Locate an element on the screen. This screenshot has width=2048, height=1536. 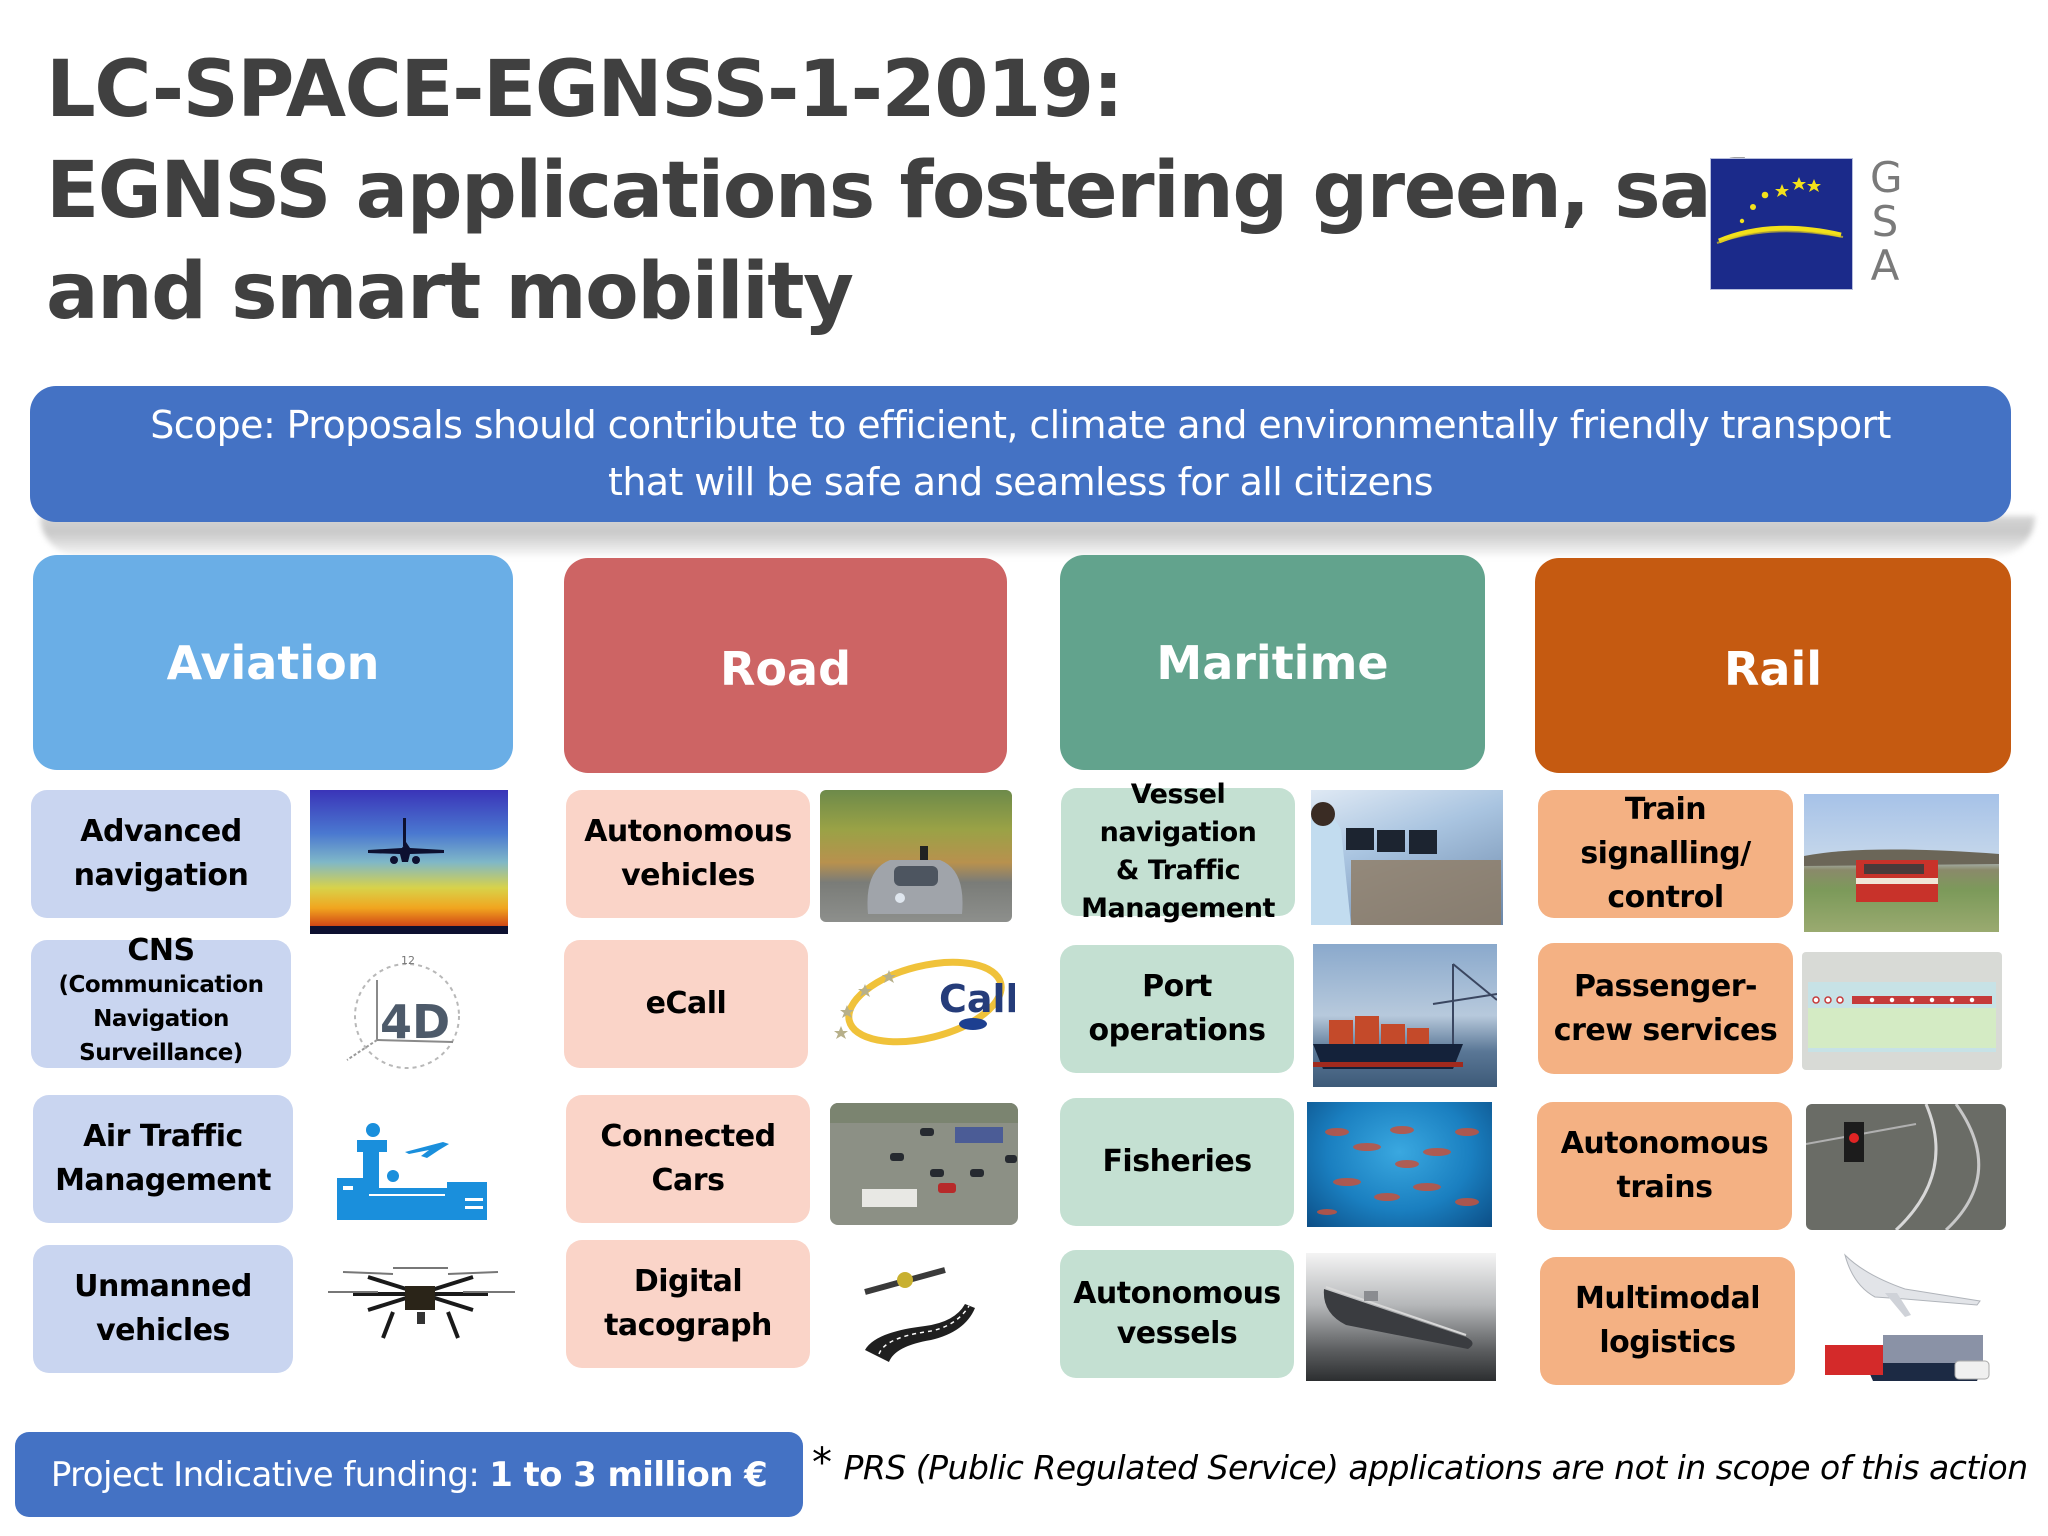
control-tower-icon is located at coordinates (412, 1170).